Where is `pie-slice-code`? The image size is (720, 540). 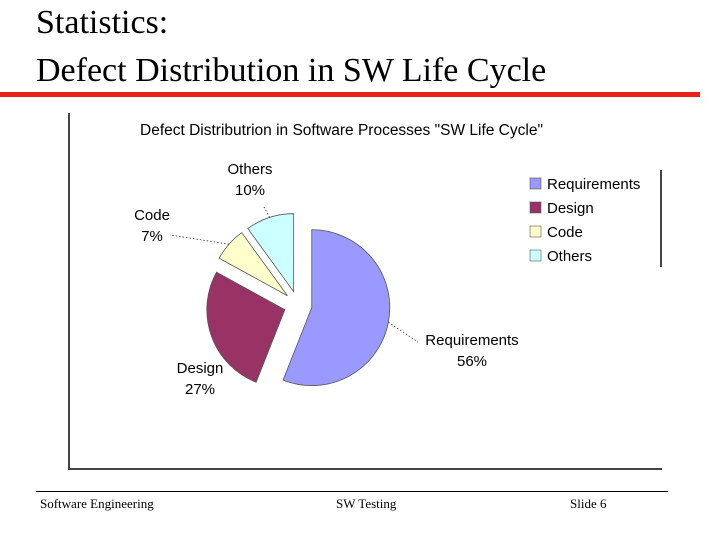
pie-slice-code is located at coordinates (253, 264).